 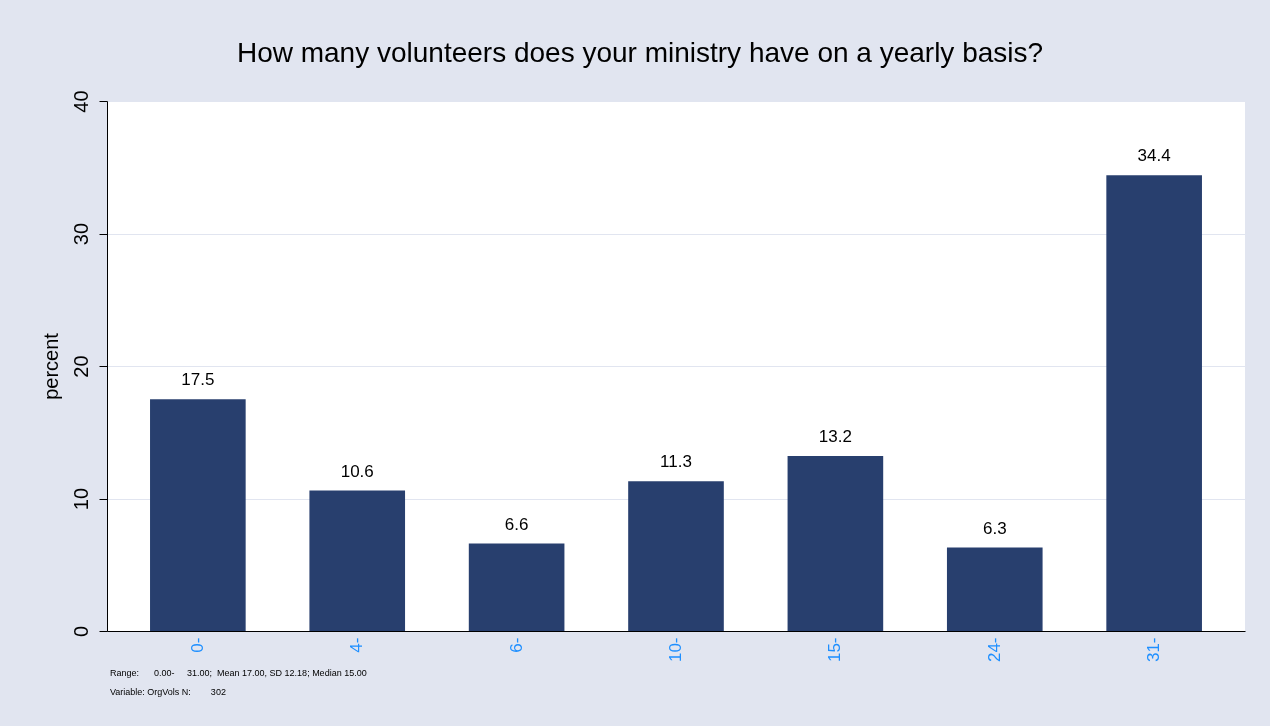 I want to click on text: Variable: OrgVols N: 302, so click(x=168, y=693).